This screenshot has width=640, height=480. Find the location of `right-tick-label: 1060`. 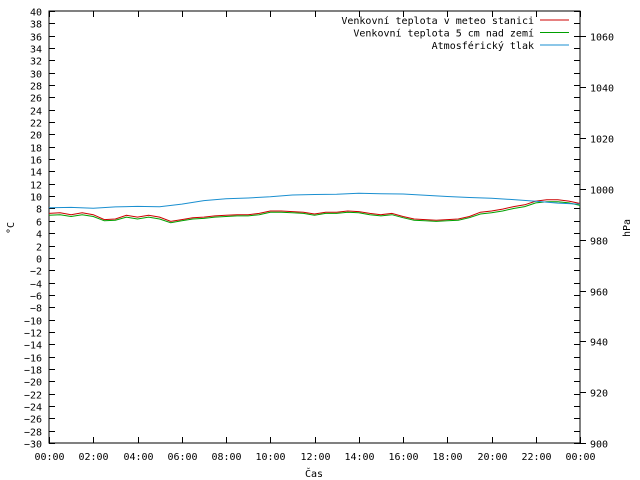

right-tick-label: 1060 is located at coordinates (602, 38).